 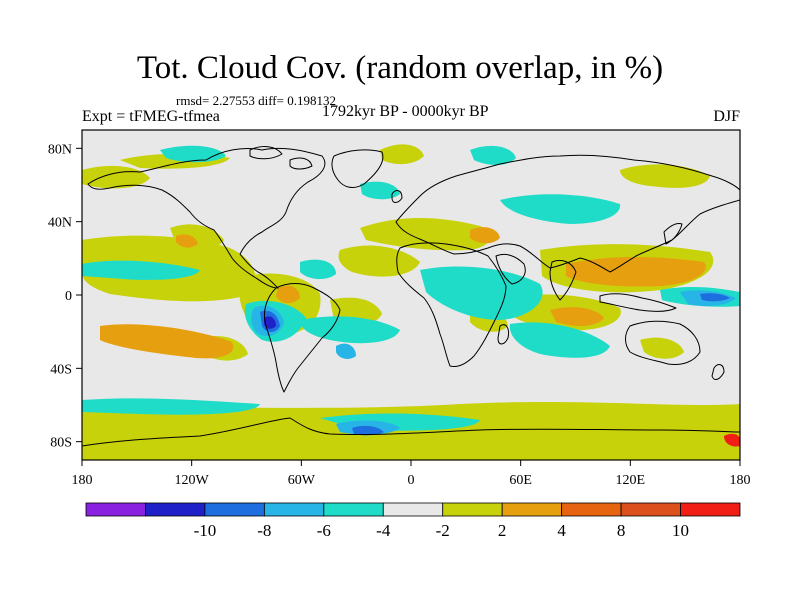 I want to click on lon-tick-label: 0, so click(x=411, y=480).